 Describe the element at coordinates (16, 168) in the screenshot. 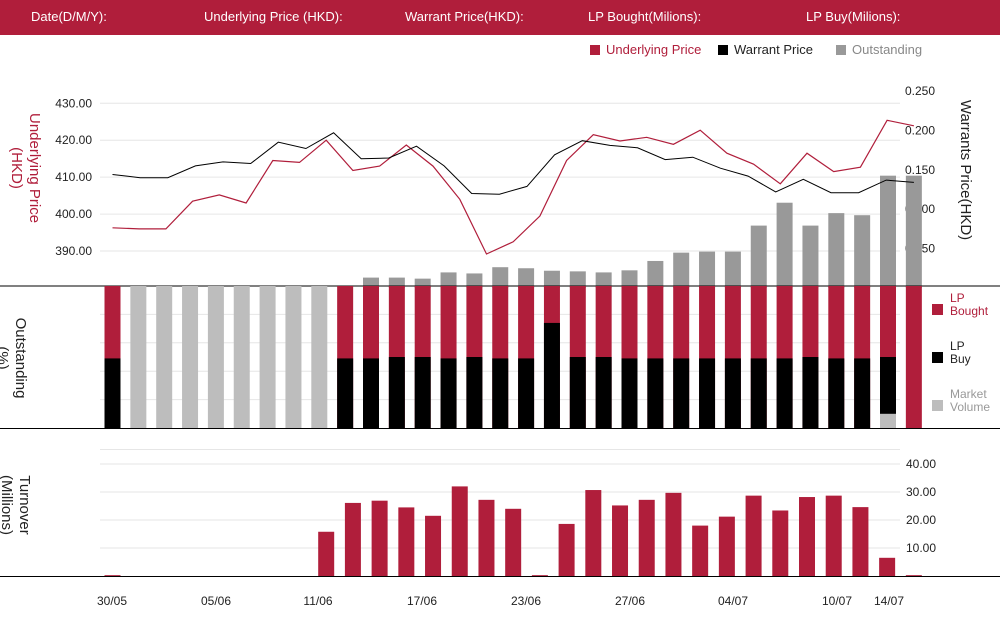

I see `y-axis-title-left-line2: (HKD)` at that location.